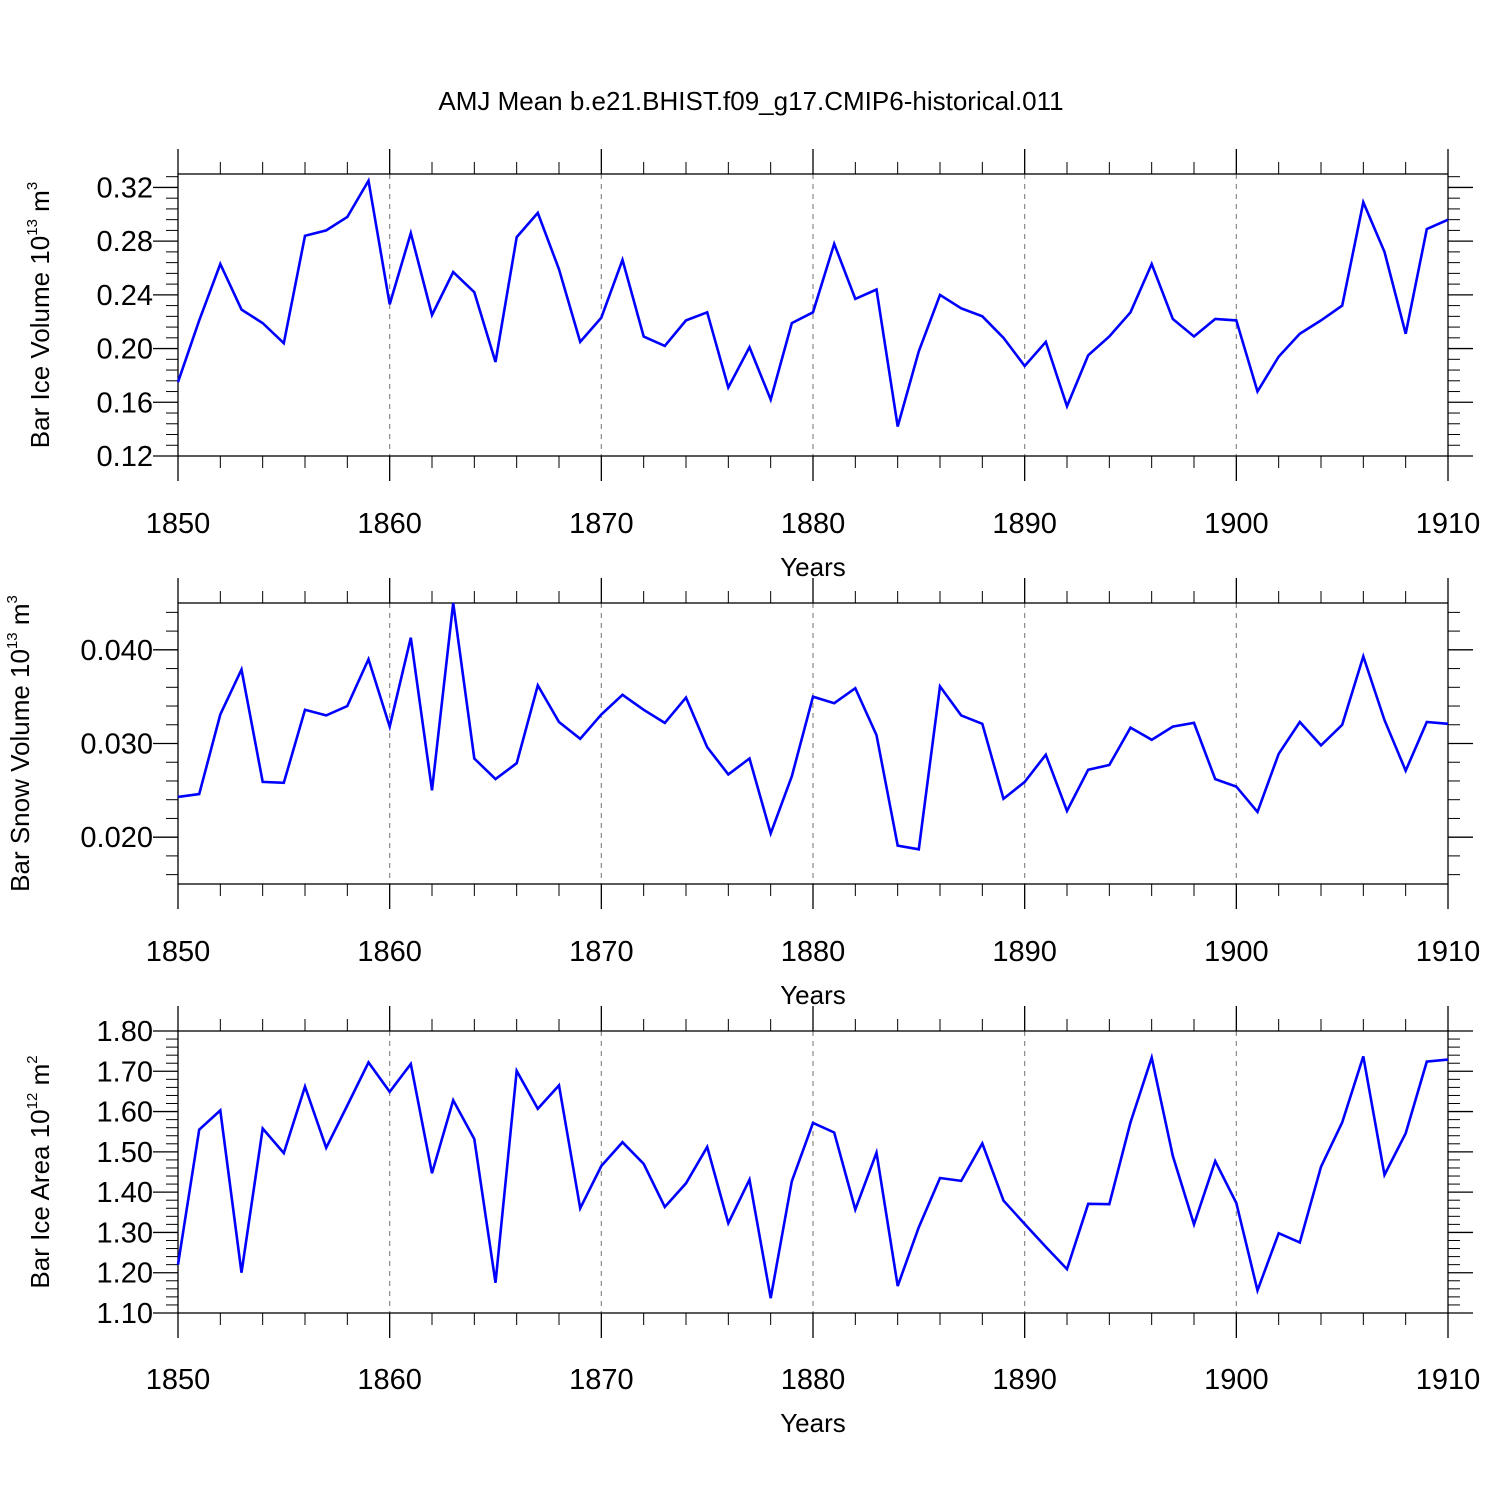  What do you see at coordinates (20, 770) in the screenshot?
I see `y-axis-title-main: Bar Snow Volume 10` at bounding box center [20, 770].